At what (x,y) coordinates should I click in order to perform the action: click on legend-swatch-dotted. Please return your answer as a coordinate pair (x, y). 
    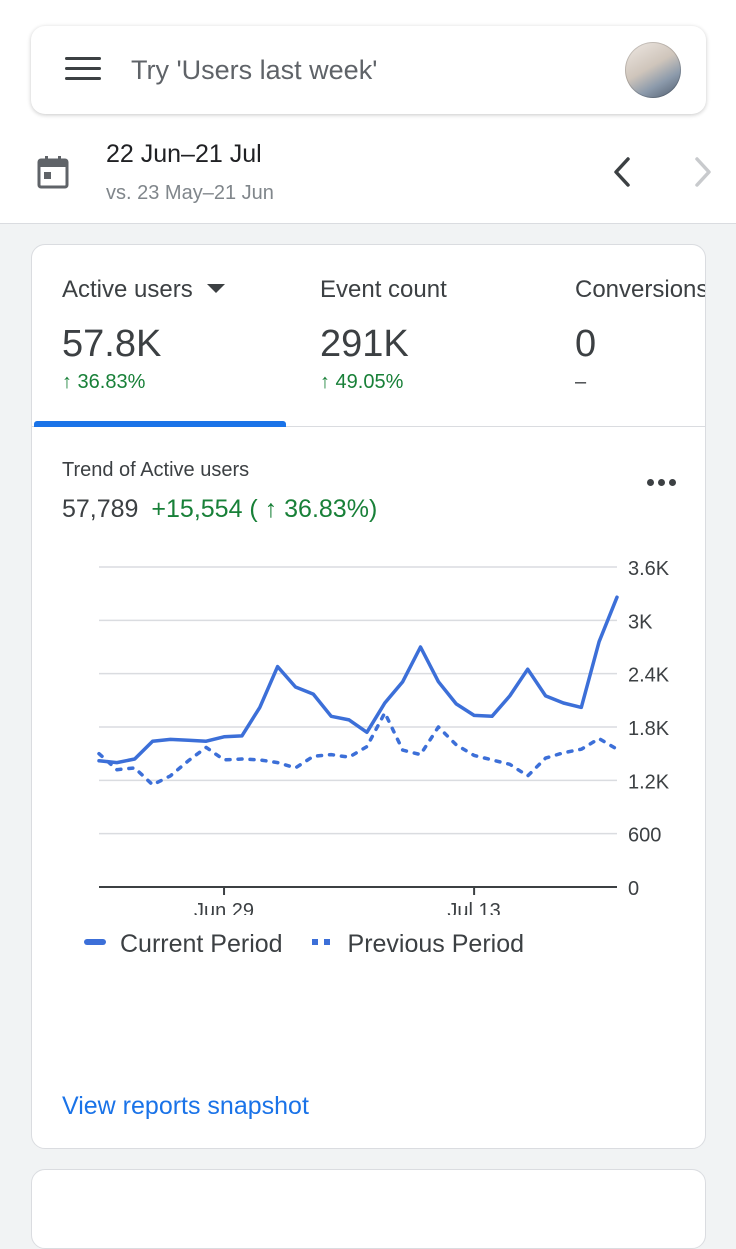
    Looking at the image, I should click on (322, 942).